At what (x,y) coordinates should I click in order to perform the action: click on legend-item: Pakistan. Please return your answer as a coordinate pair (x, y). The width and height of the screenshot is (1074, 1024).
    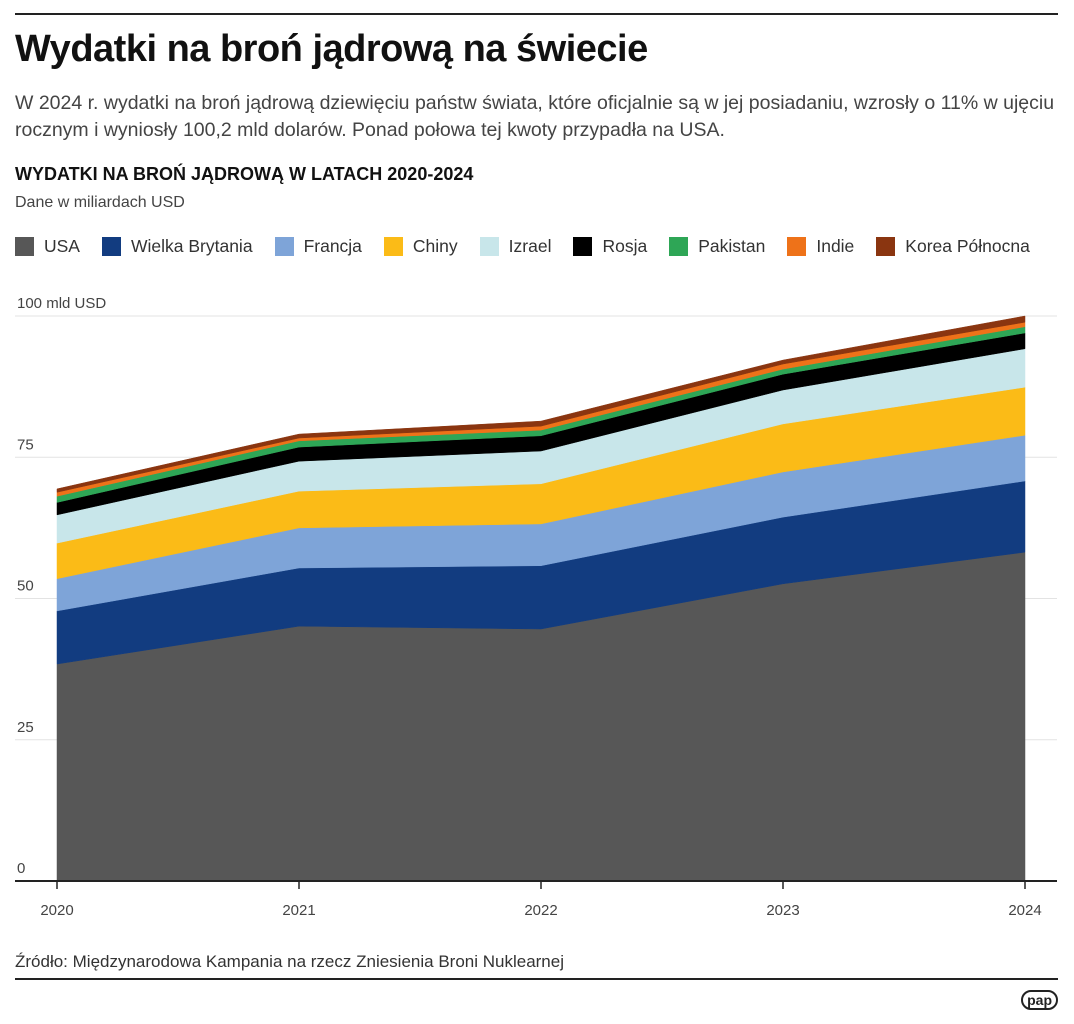
    Looking at the image, I should click on (717, 246).